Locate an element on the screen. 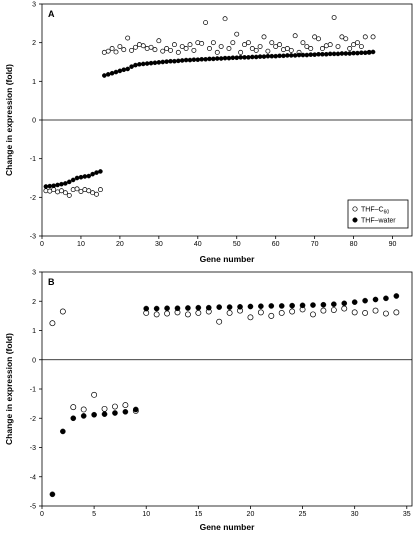 The image size is (417, 533). legend-open-circle-icon is located at coordinates (355, 209).